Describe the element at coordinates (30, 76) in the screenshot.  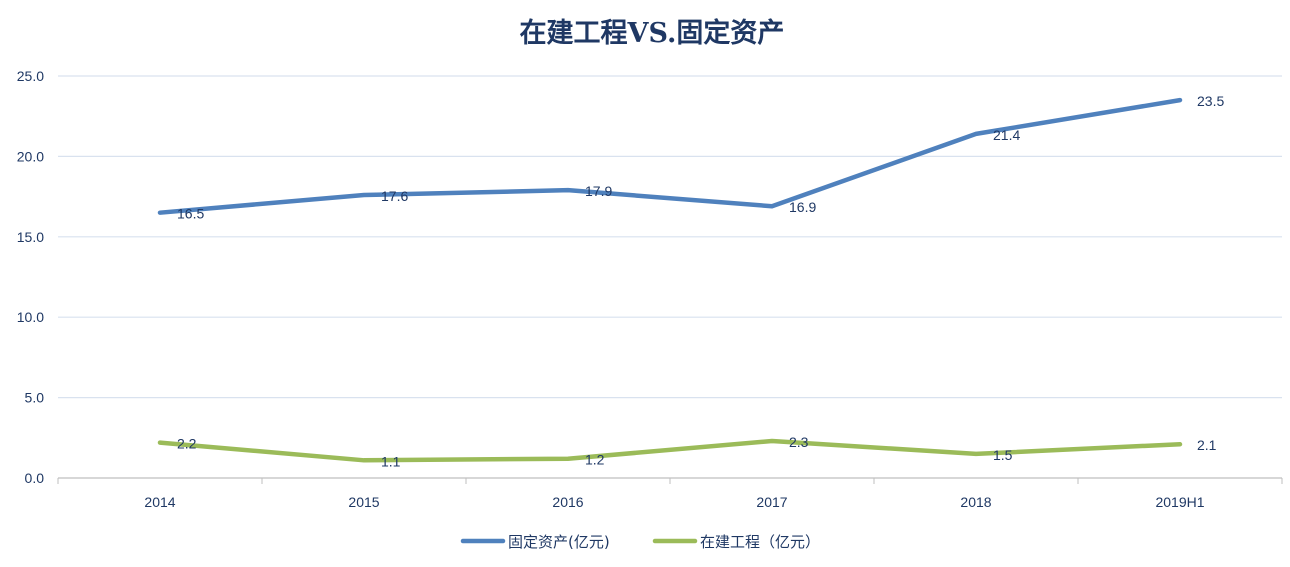
I see `y-tick-label: 25.0` at that location.